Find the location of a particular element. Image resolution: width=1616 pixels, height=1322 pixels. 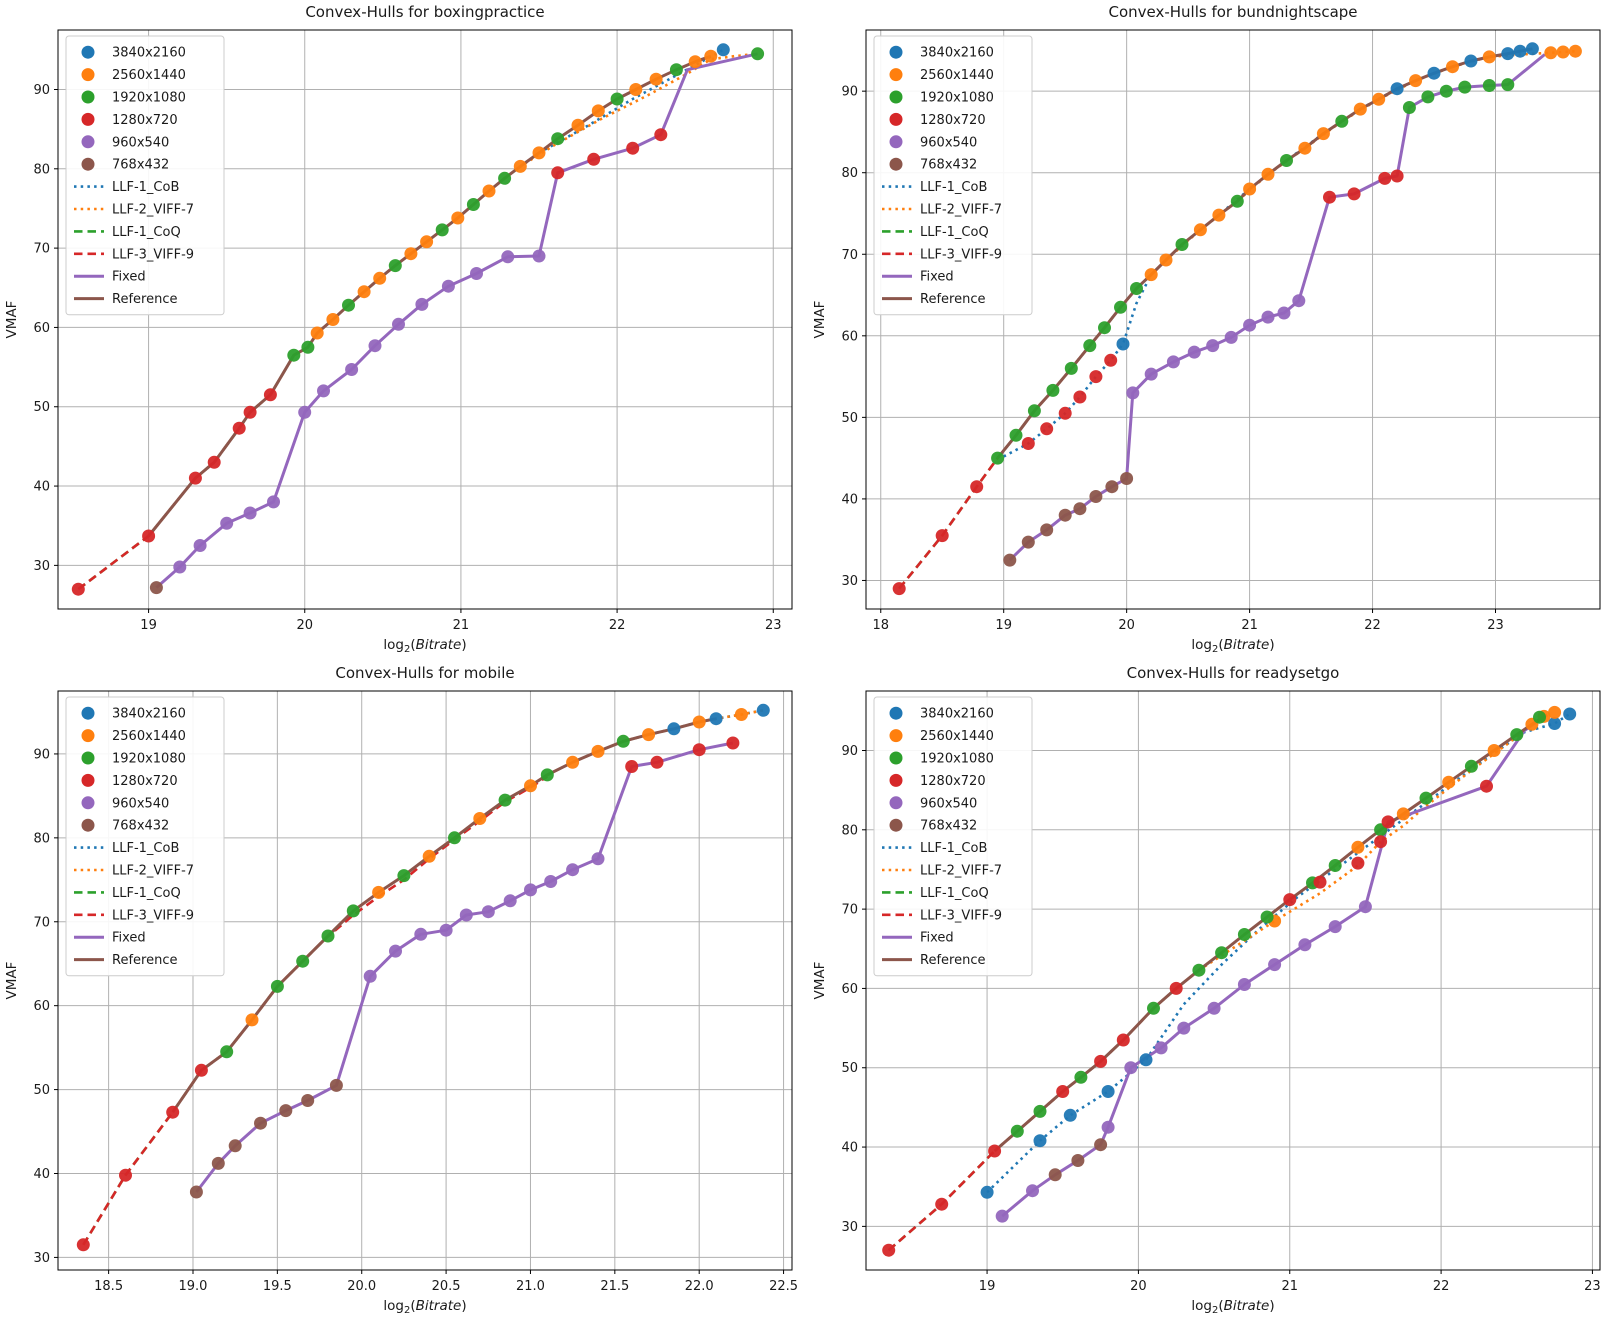

svg-text: 21.5 is located at coordinates (614, 1286).